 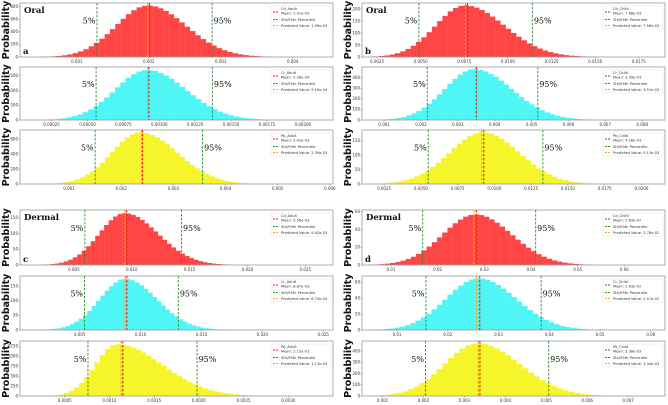 I want to click on y-tick-label: 150, so click(x=356, y=20).